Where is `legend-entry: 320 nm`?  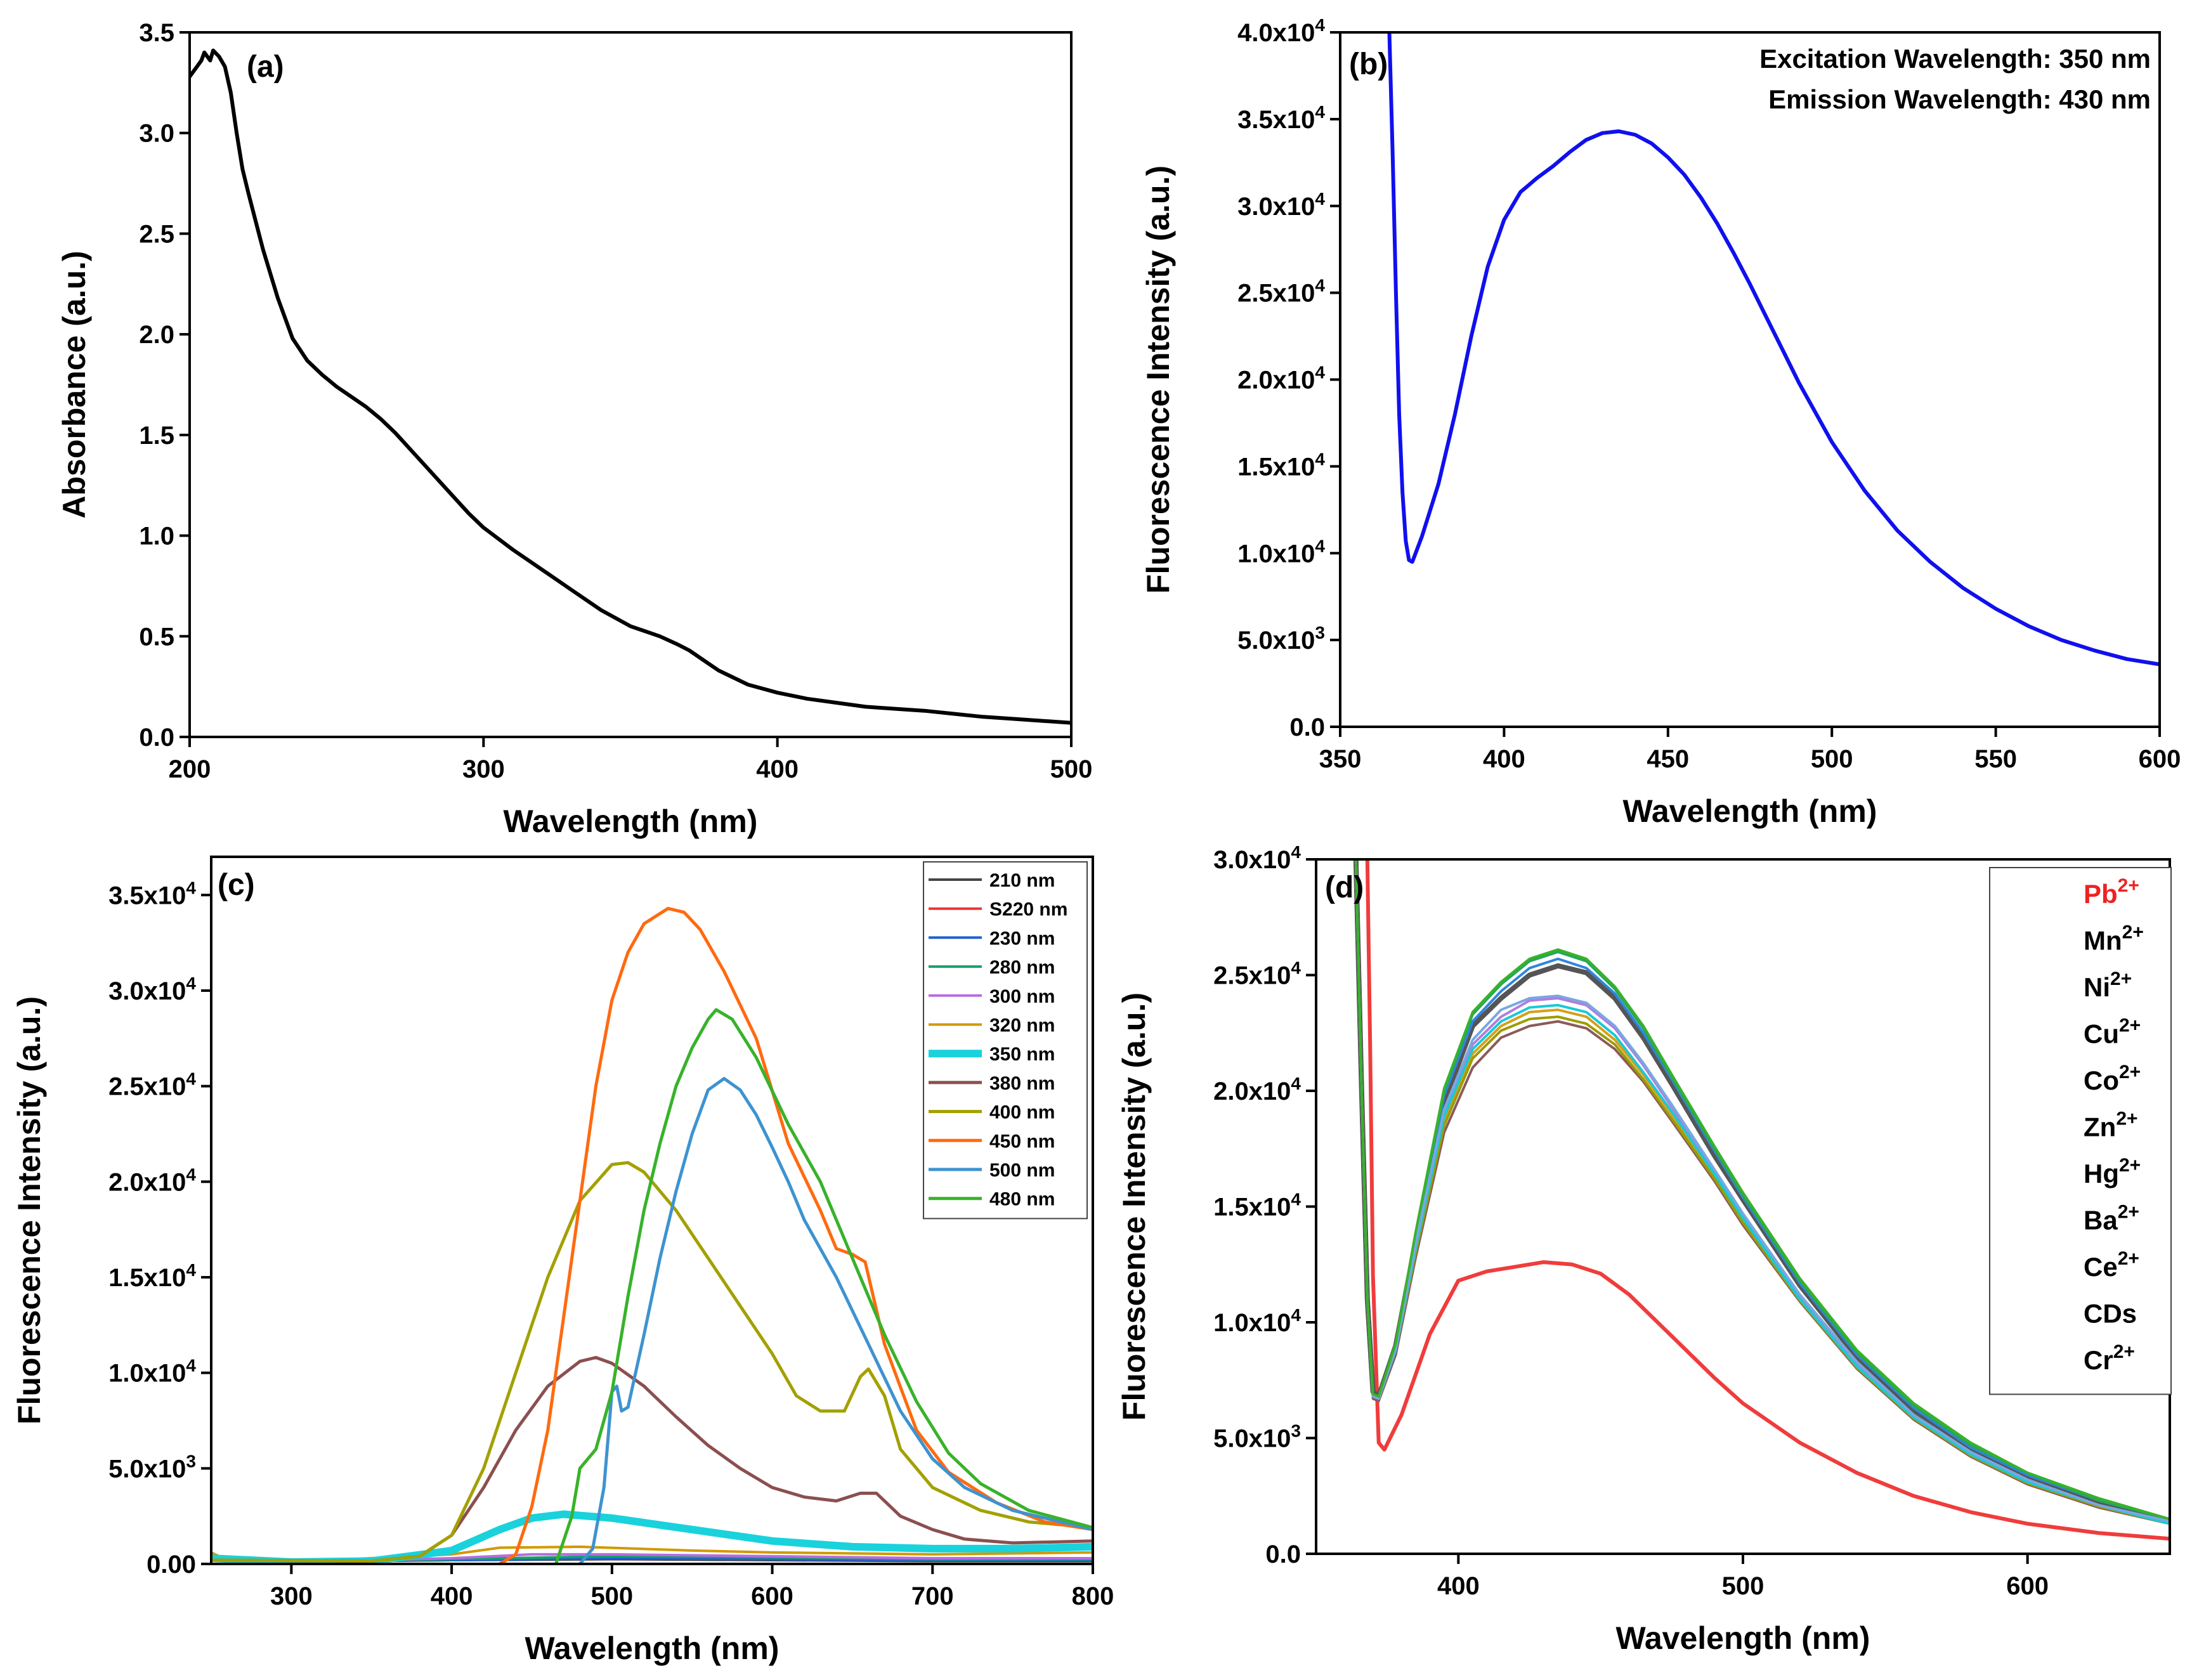 legend-entry: 320 nm is located at coordinates (1022, 1025).